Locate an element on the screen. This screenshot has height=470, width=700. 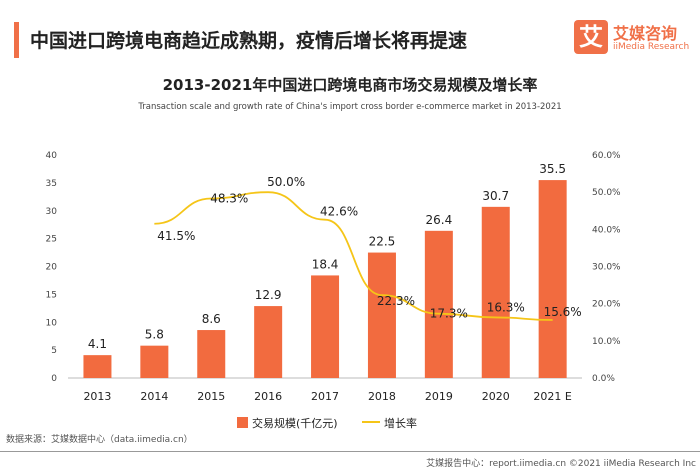
y-left-tick-label: 10 is located at coordinates (52, 323).